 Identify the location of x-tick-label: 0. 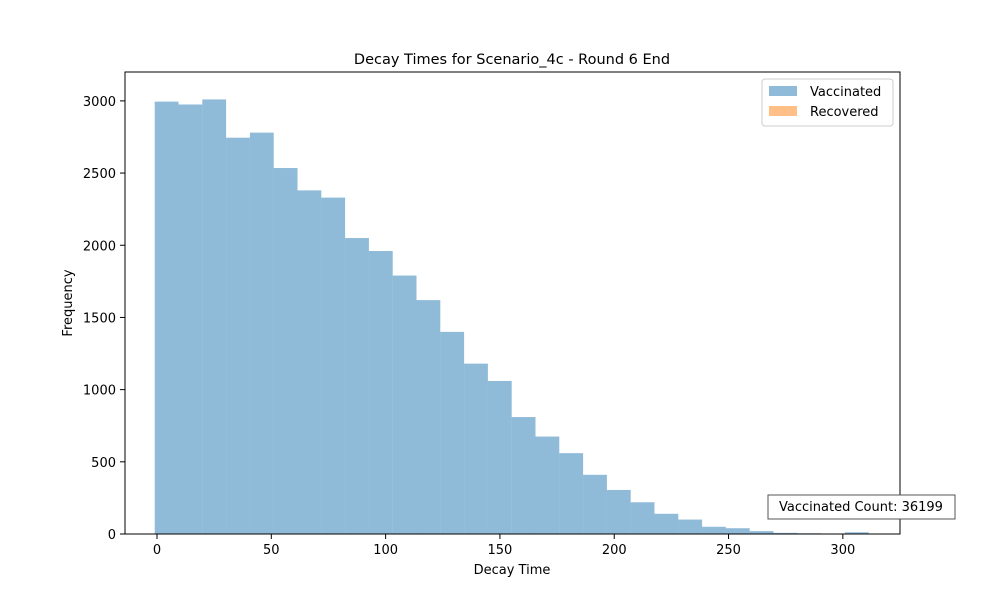
(157, 550).